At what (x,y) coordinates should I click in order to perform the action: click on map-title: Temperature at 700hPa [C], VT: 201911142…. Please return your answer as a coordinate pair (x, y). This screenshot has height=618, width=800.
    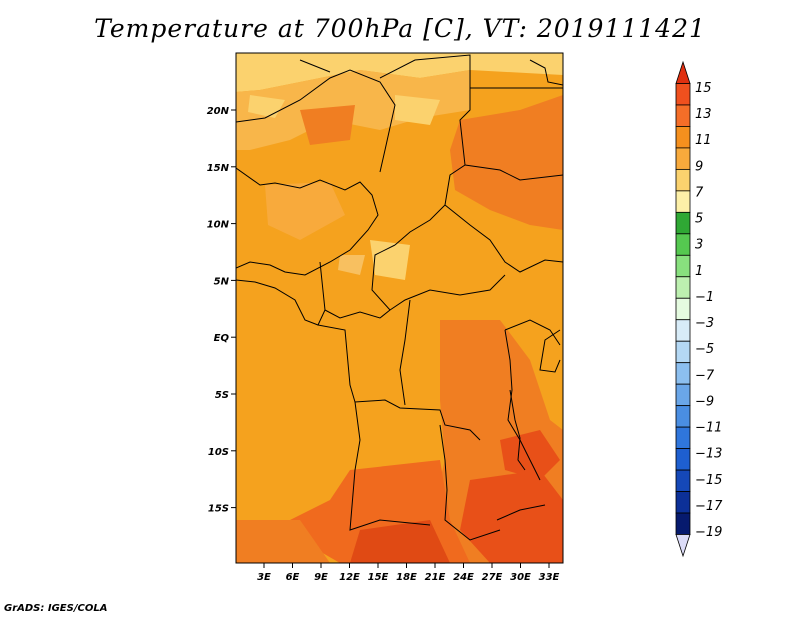
    Looking at the image, I should click on (400, 28).